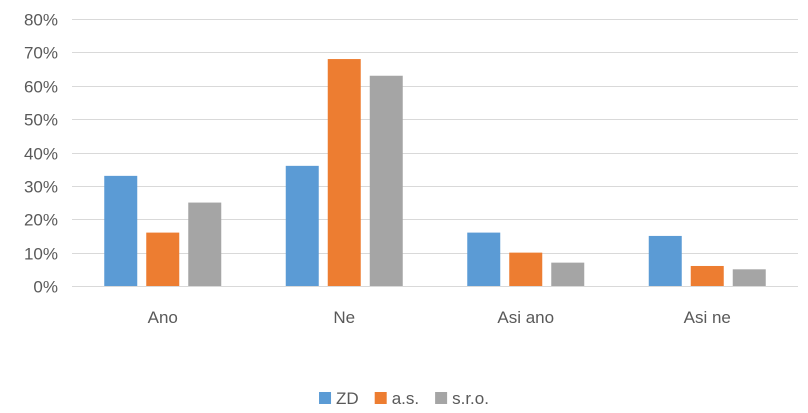 The image size is (808, 413). Describe the element at coordinates (41, 53) in the screenshot. I see `y-tick-label: 70%` at that location.